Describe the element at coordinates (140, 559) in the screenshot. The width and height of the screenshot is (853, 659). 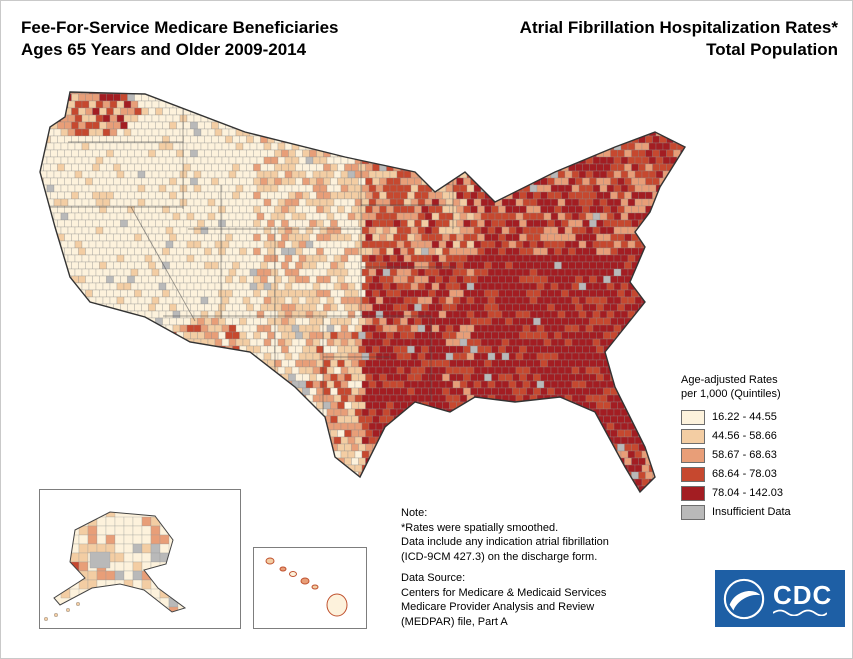
I see `alaska-inset-map` at that location.